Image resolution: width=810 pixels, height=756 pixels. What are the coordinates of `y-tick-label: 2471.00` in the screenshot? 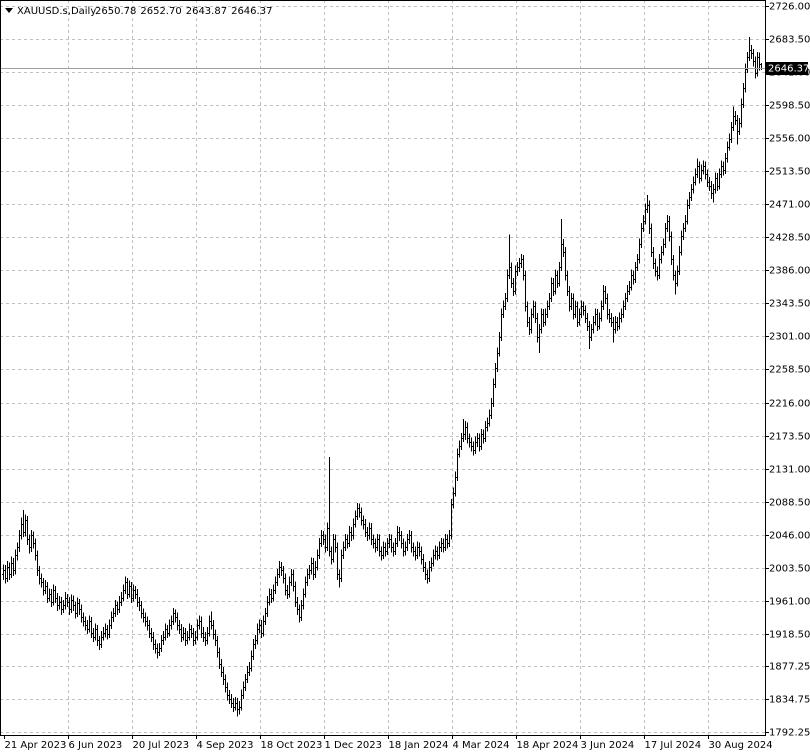 It's located at (789, 205).